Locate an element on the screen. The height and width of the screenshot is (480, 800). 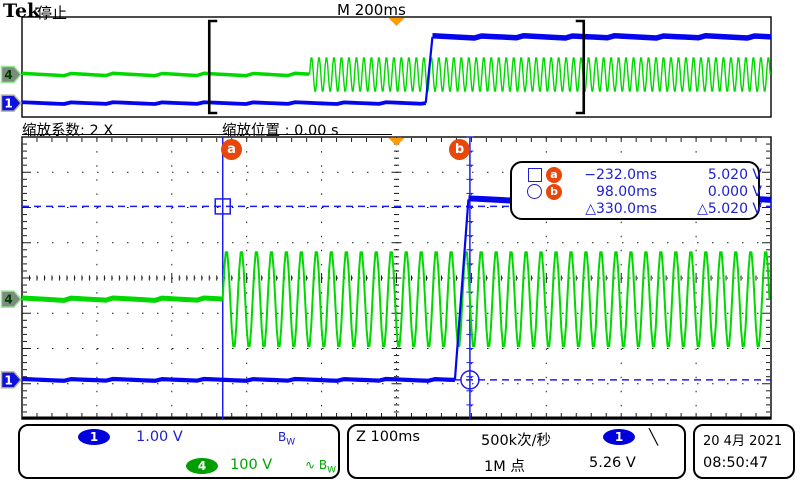
trigger-slope-icon: ╲ is located at coordinates (654, 437).